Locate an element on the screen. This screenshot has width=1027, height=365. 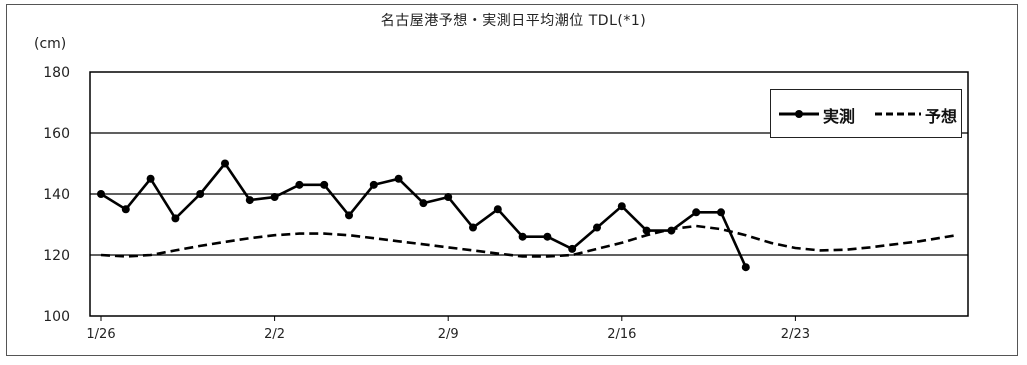
y-tick-label: 100 is located at coordinates (56, 317).